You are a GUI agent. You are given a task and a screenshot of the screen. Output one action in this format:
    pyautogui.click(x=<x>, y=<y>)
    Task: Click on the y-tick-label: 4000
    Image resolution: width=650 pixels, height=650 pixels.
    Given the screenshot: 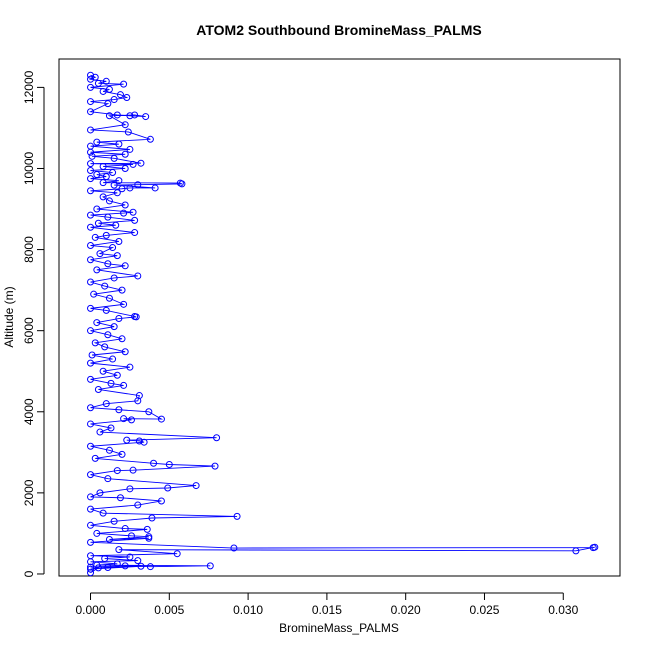 What is the action you would take?
    pyautogui.click(x=29, y=411)
    